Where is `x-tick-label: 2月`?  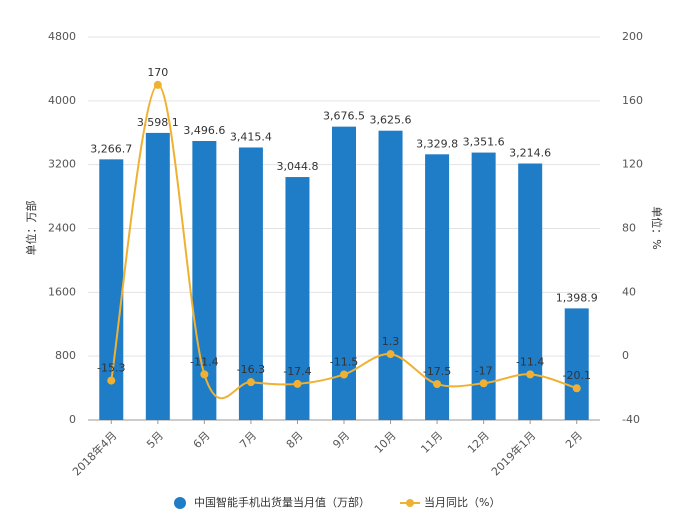 x-tick-label: 2月 is located at coordinates (574, 440).